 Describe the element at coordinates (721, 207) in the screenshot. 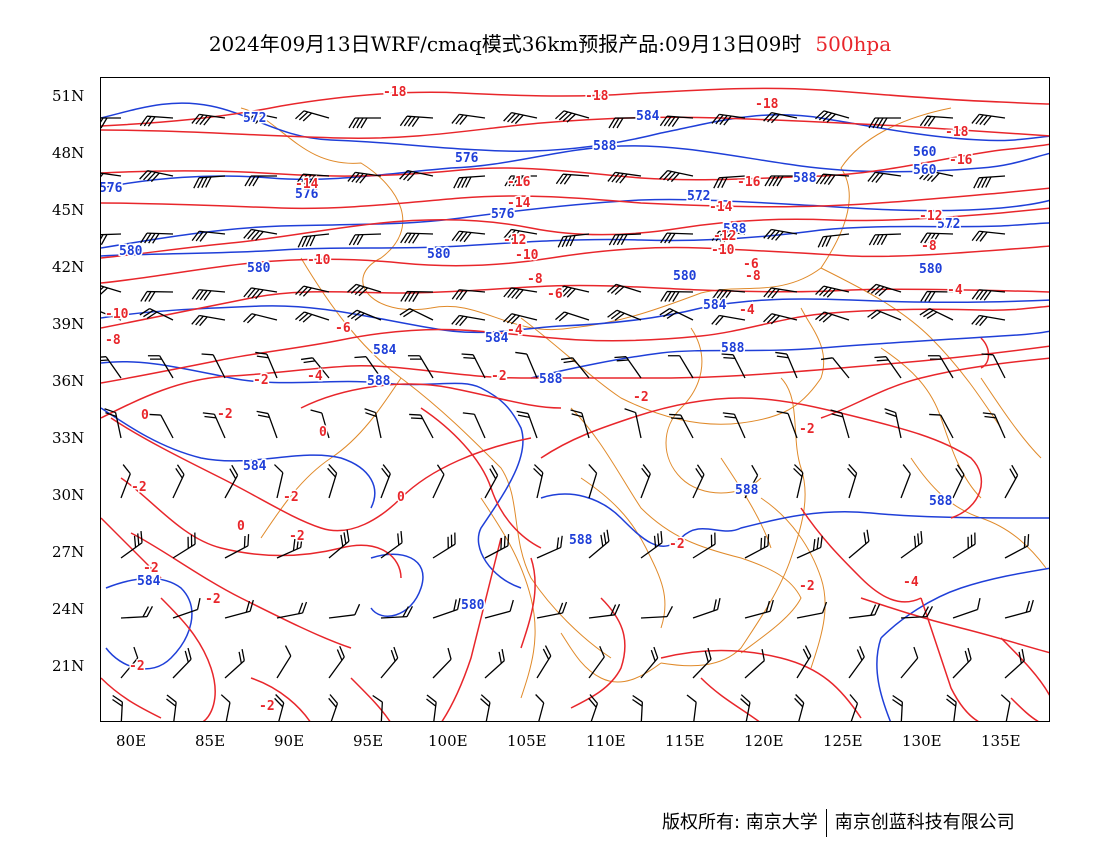

I see `temperature-label: -14` at that location.